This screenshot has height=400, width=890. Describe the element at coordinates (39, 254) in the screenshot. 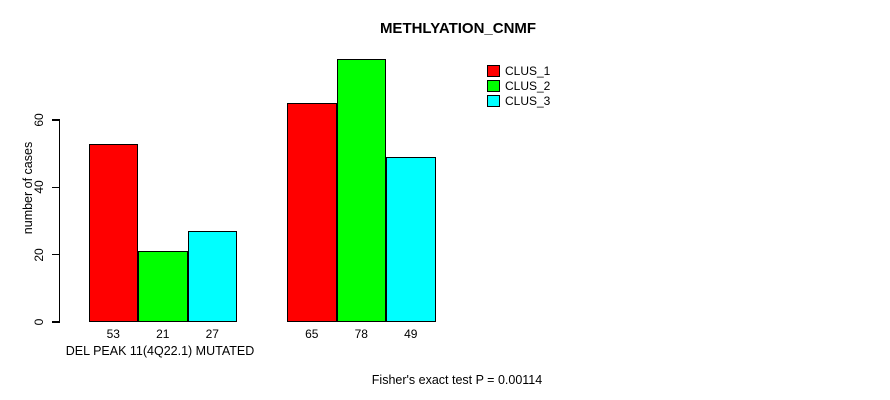

I see `y-axis-tick-label: 20` at that location.